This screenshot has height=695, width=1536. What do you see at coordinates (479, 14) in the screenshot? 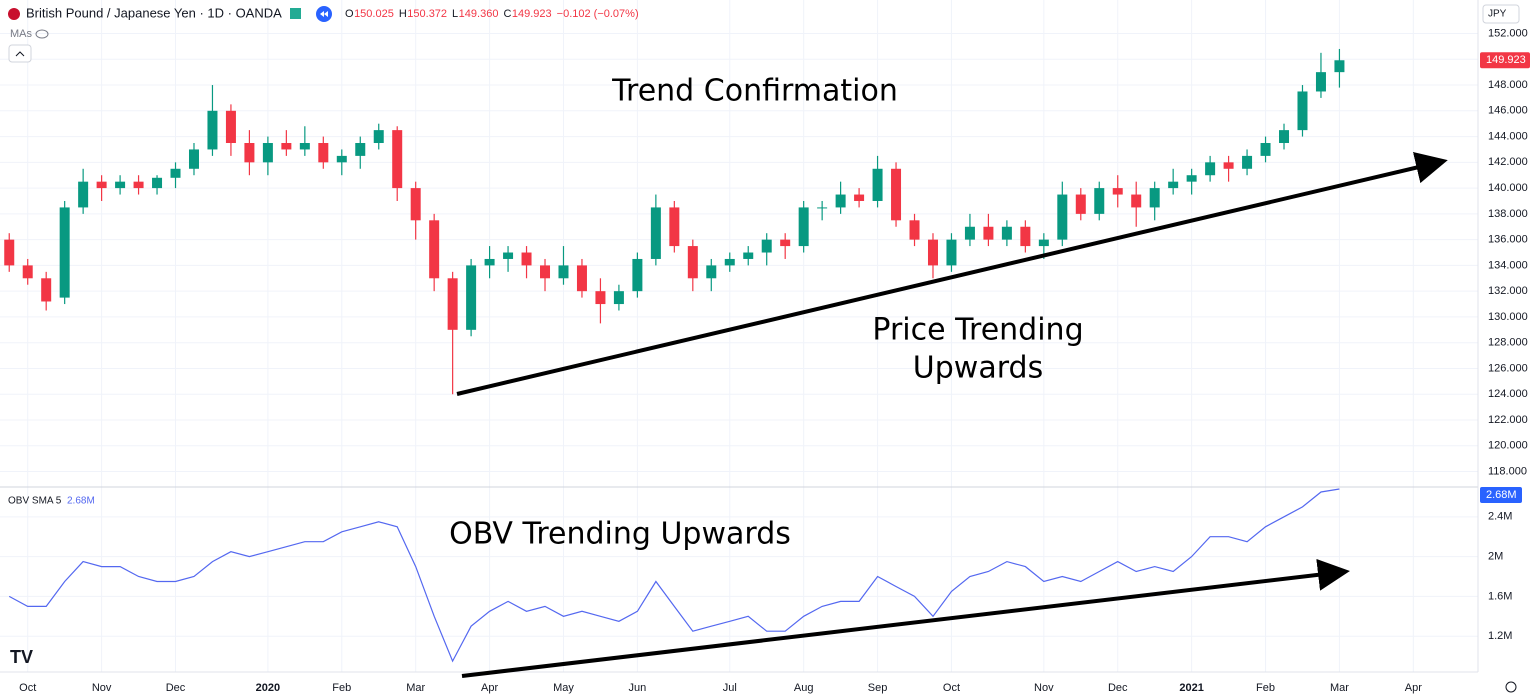
I see `ohlc-value: 149.360` at bounding box center [479, 14].